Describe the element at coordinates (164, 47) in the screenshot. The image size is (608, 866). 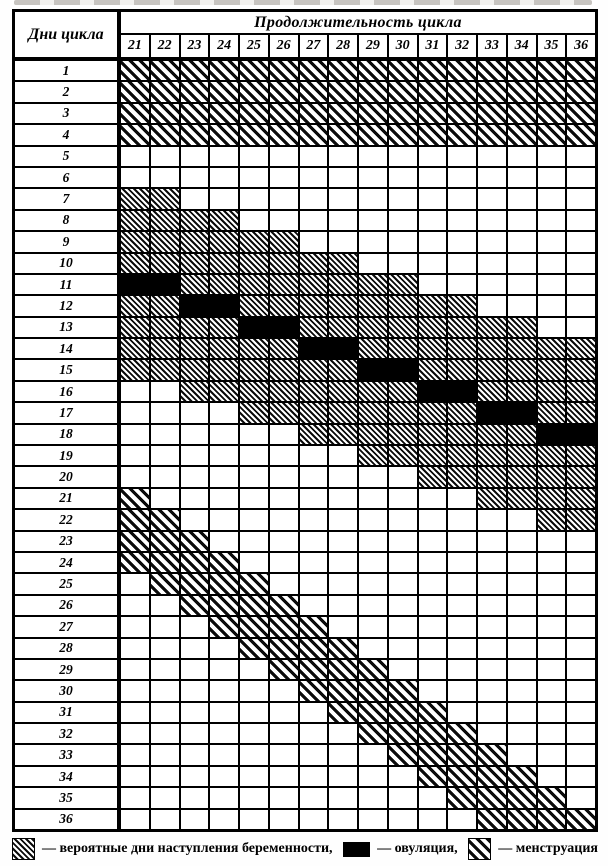
I see `column-header: 22` at that location.